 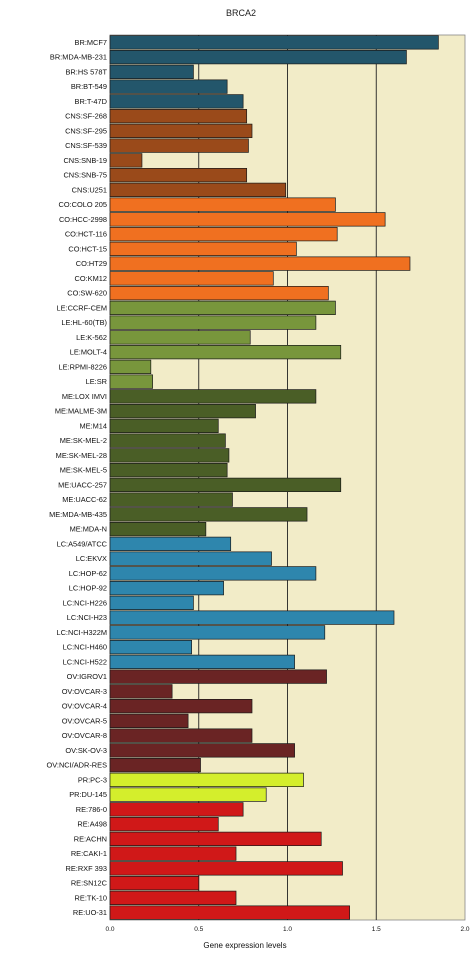 What do you see at coordinates (86, 130) in the screenshot?
I see `category-label: CNS:SF-295` at bounding box center [86, 130].